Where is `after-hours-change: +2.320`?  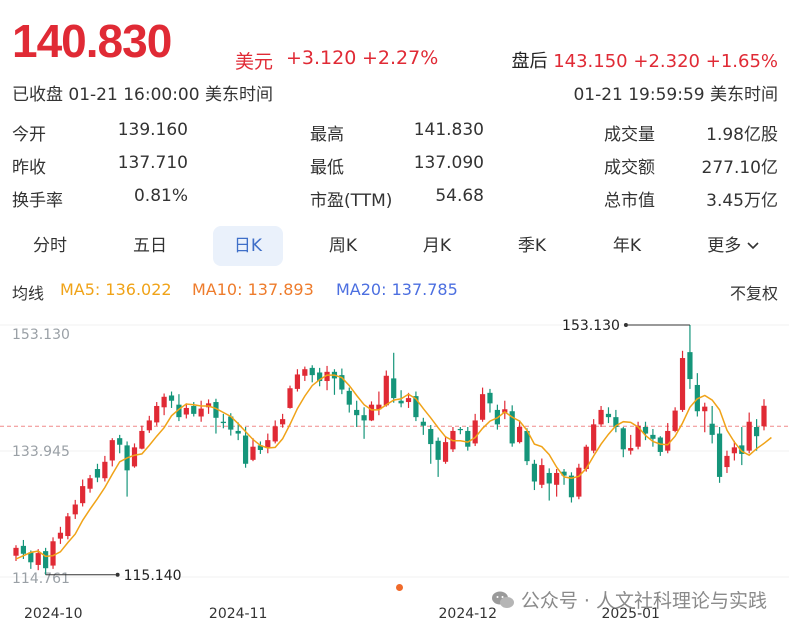
after-hours-change: +2.320 is located at coordinates (666, 61).